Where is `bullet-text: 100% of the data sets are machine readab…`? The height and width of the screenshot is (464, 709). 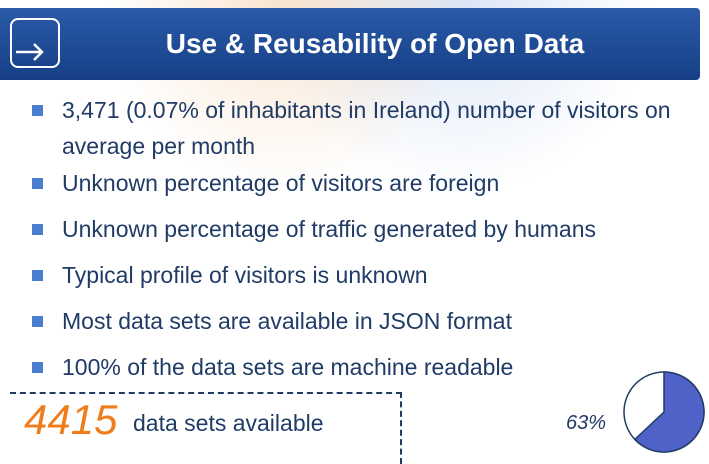
bullet-text: 100% of the data sets are machine readab… is located at coordinates (288, 367).